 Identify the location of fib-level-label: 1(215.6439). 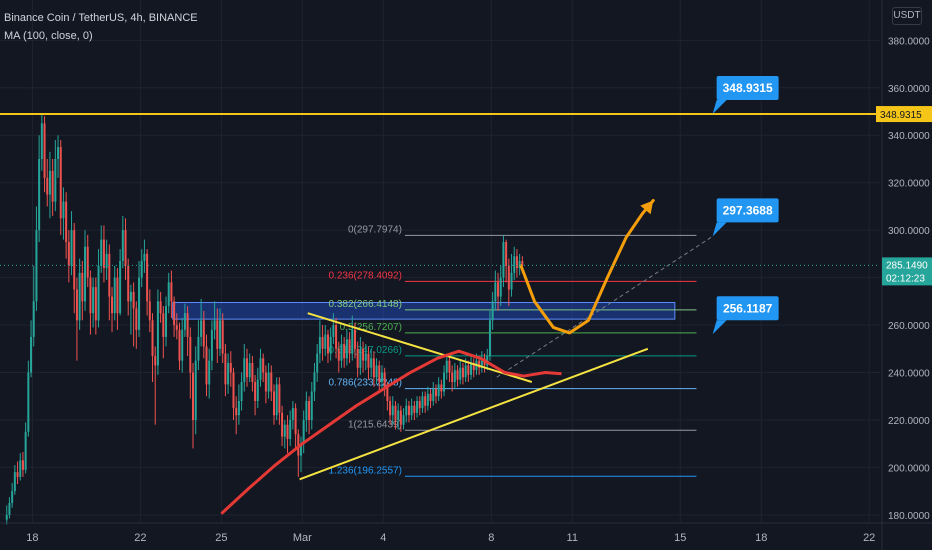
(375, 424).